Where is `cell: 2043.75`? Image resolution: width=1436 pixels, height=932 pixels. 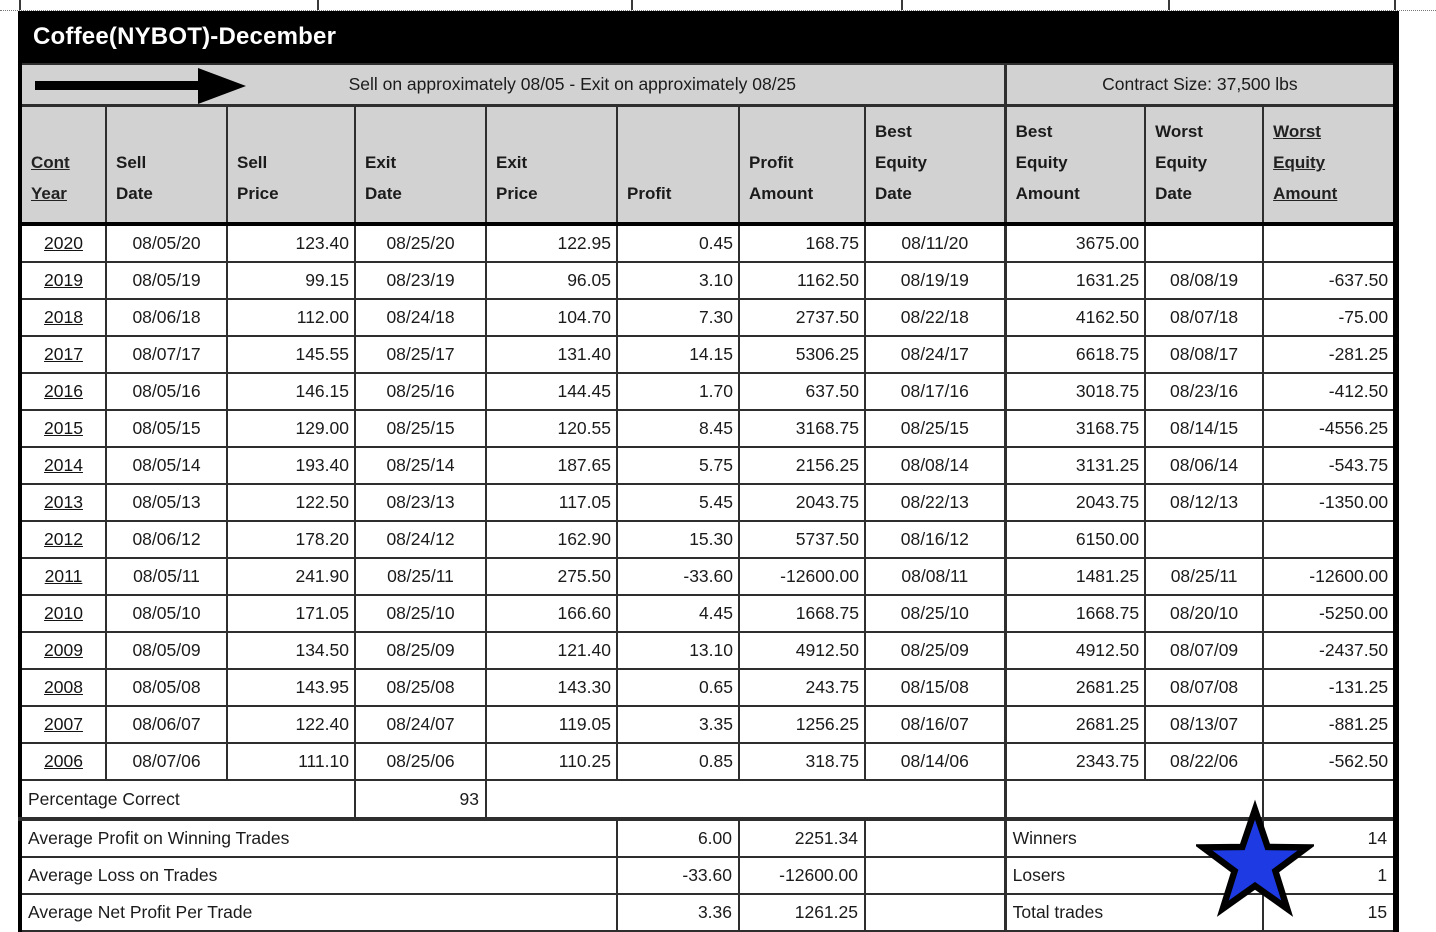 cell: 2043.75 is located at coordinates (802, 502).